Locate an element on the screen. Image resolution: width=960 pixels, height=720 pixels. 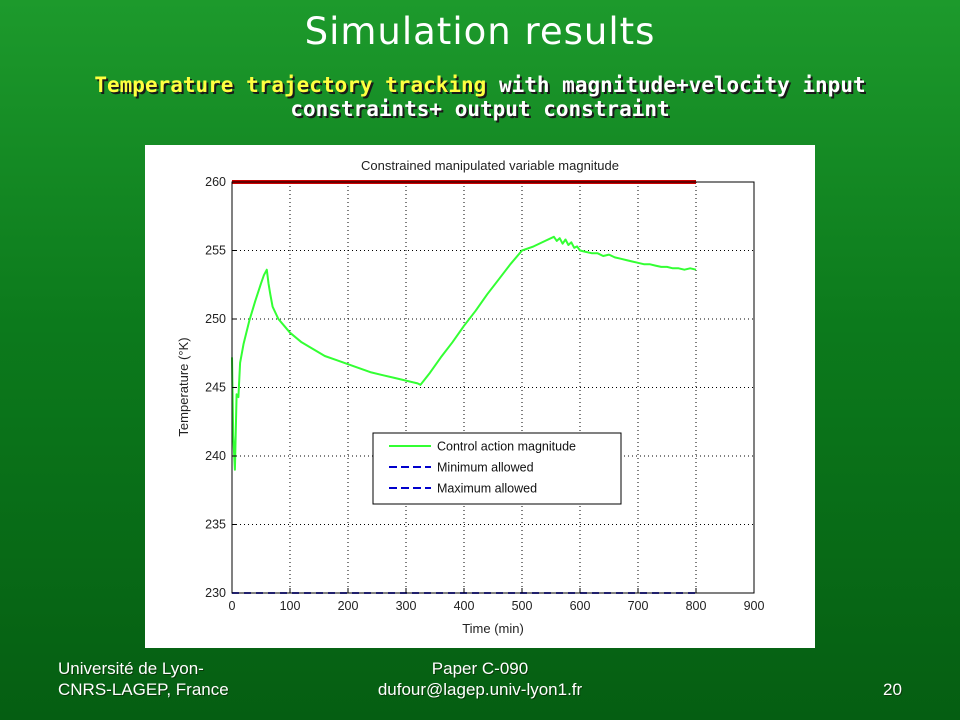
y-tick-label: 255 is located at coordinates (215, 251).